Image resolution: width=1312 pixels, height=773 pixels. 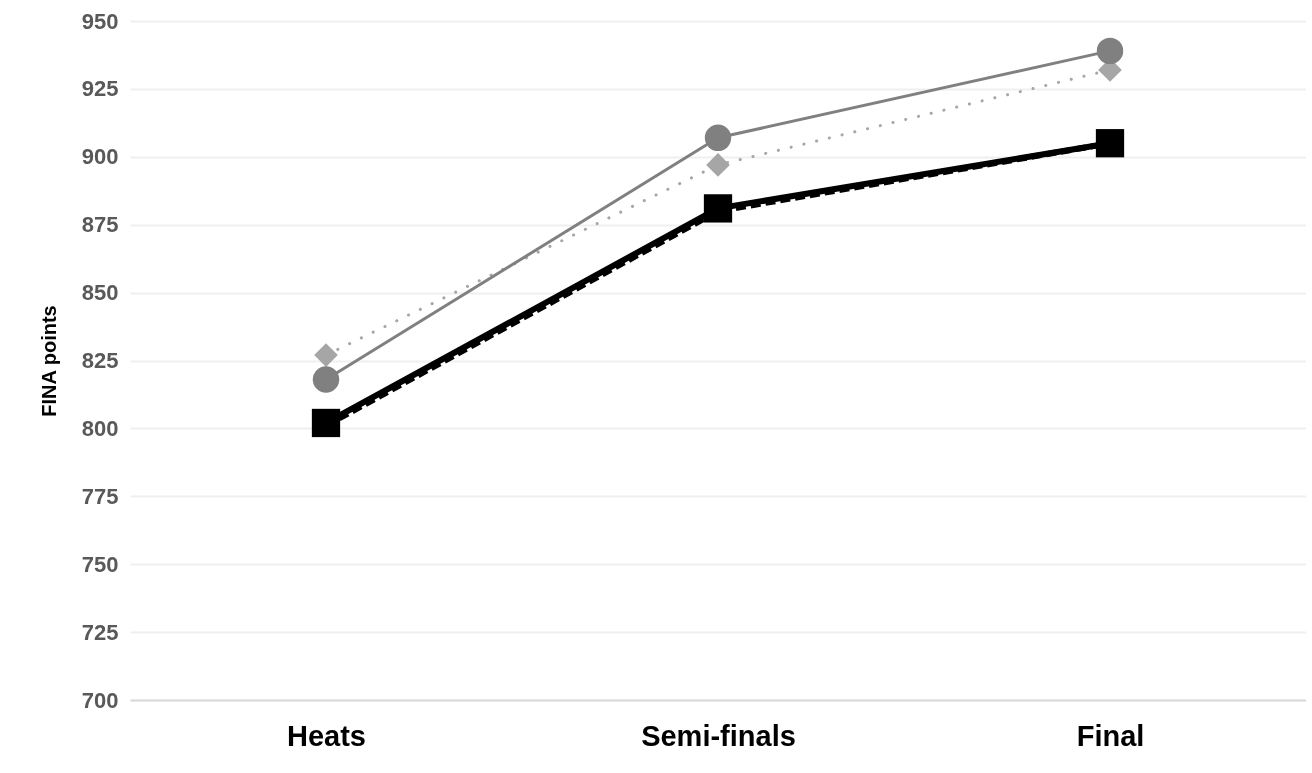 What do you see at coordinates (100, 564) in the screenshot?
I see `y-tick-label: 750` at bounding box center [100, 564].